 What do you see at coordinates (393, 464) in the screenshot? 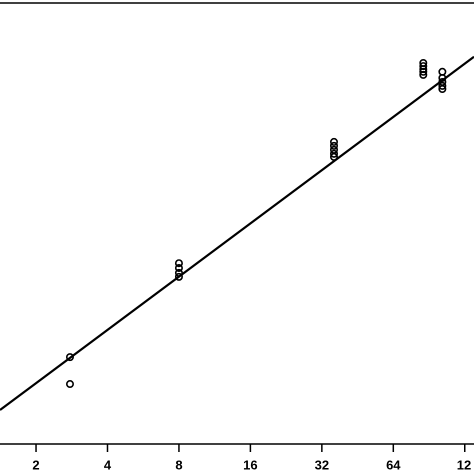
I see `x-tick-label: 64` at bounding box center [393, 464].